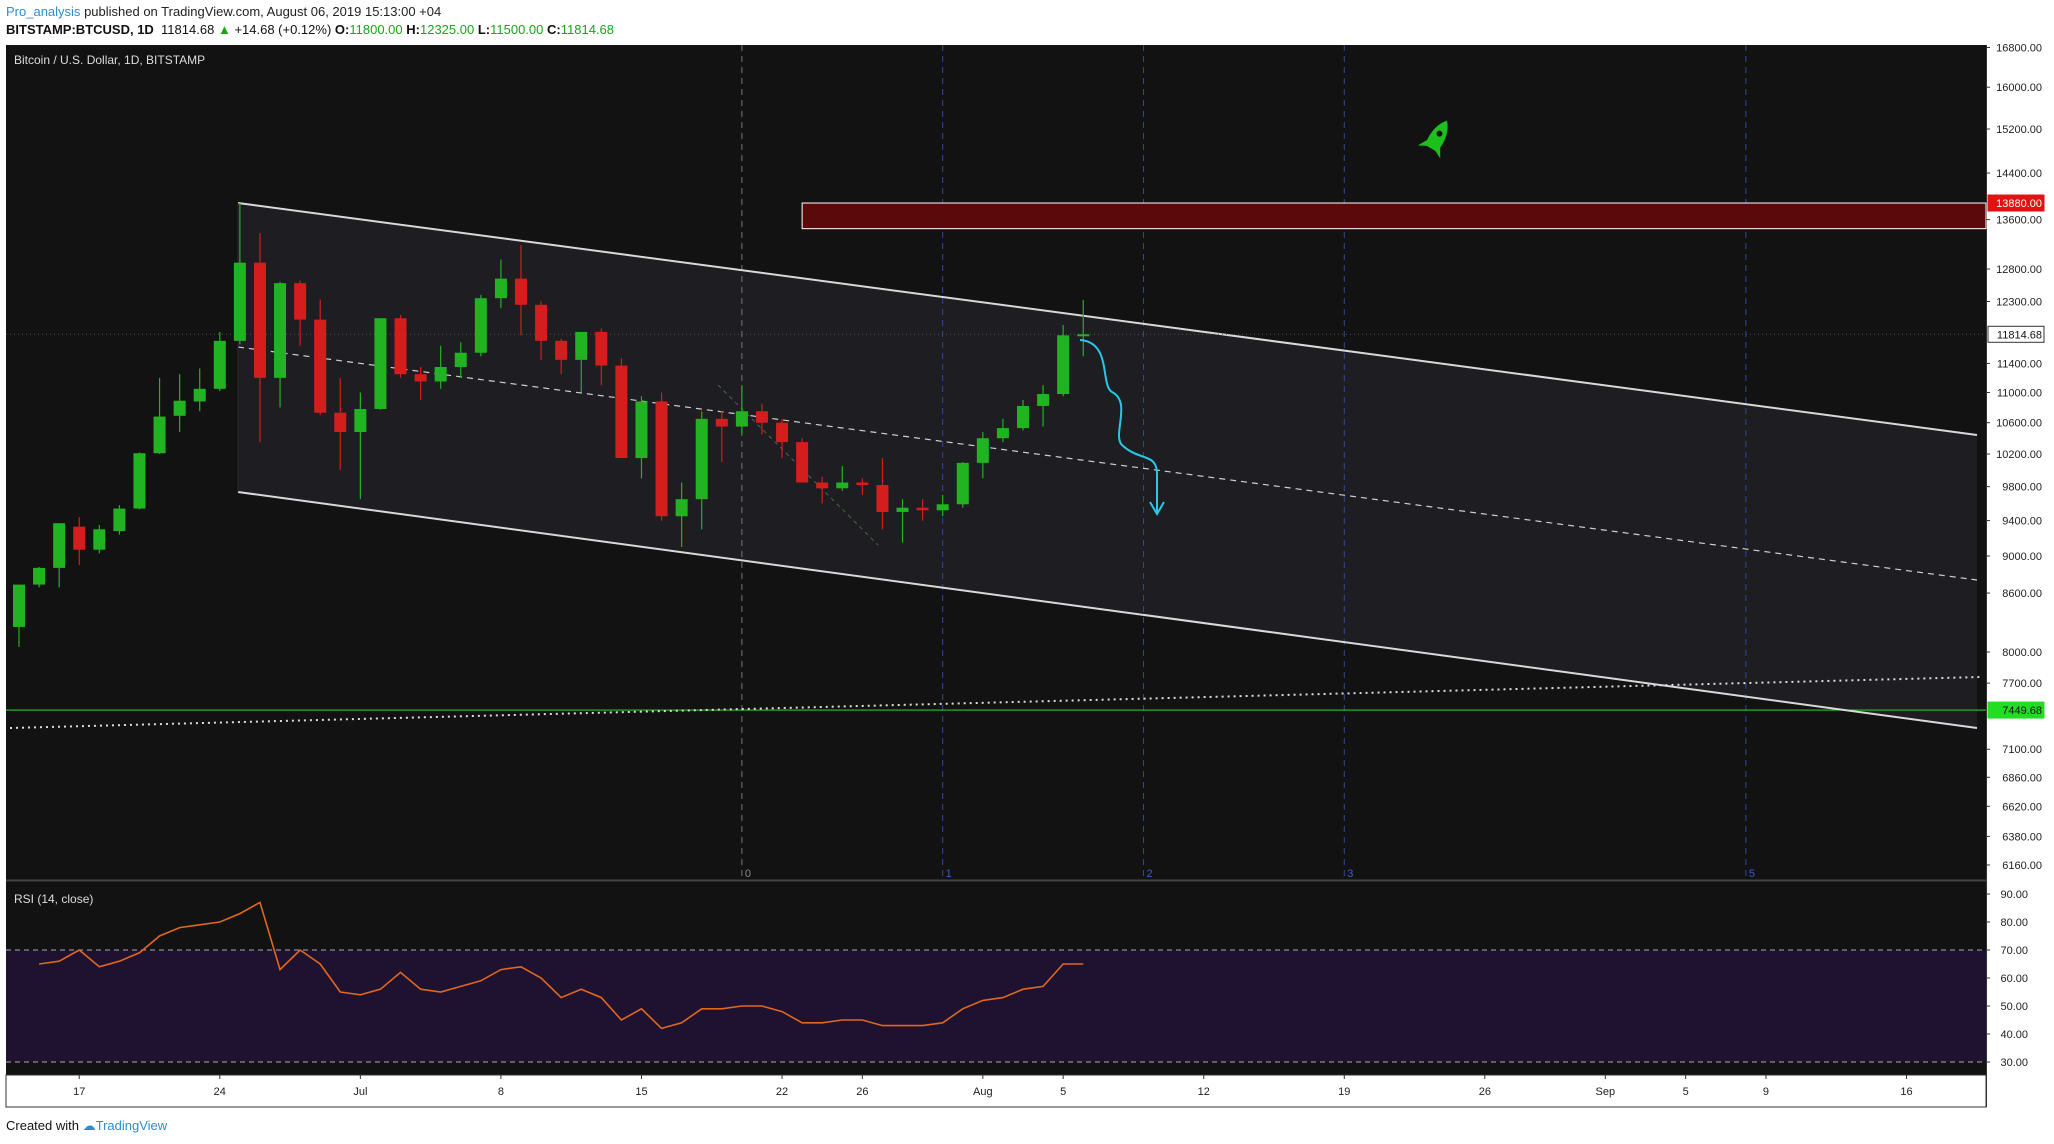 The width and height of the screenshot is (2054, 1144). I want to click on fib-time-label: 5, so click(1752, 874).